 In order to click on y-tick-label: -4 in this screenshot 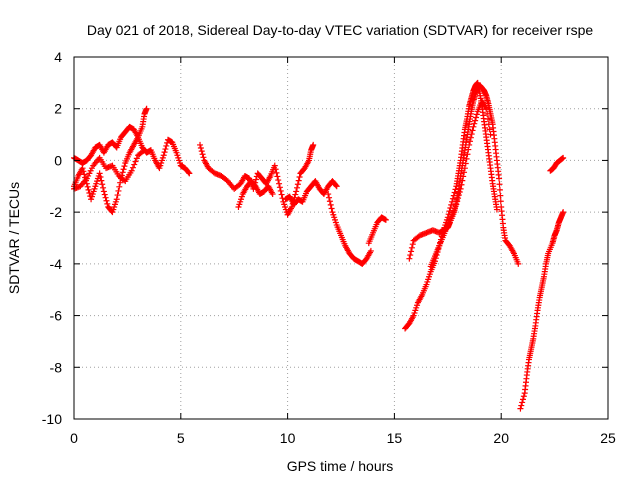, I will do `click(56, 264)`.